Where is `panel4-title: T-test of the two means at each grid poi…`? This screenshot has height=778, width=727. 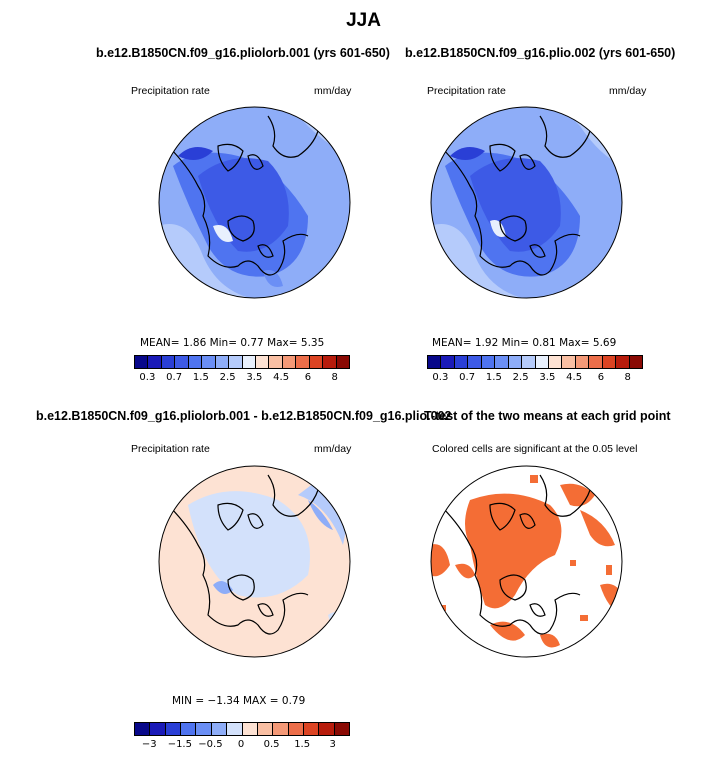 panel4-title: T-test of the two means at each grid poi… is located at coordinates (547, 416).